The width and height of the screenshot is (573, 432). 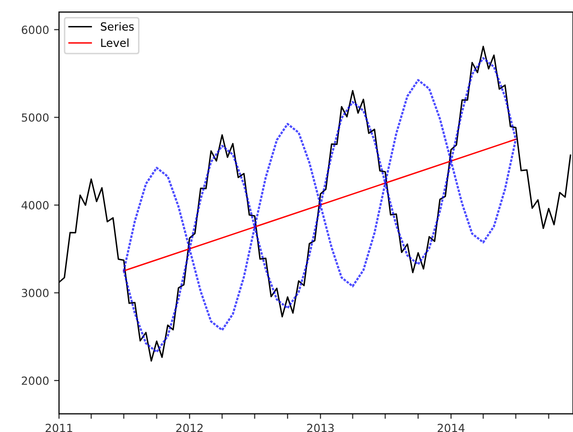 I want to click on y-tick-label: 3000, so click(x=35, y=293).